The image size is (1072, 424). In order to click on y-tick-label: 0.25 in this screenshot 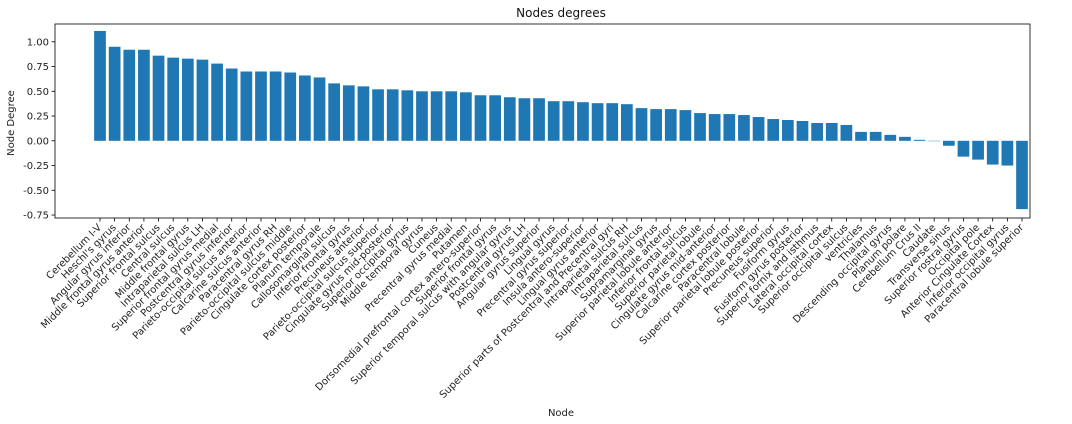, I will do `click(38, 117)`.